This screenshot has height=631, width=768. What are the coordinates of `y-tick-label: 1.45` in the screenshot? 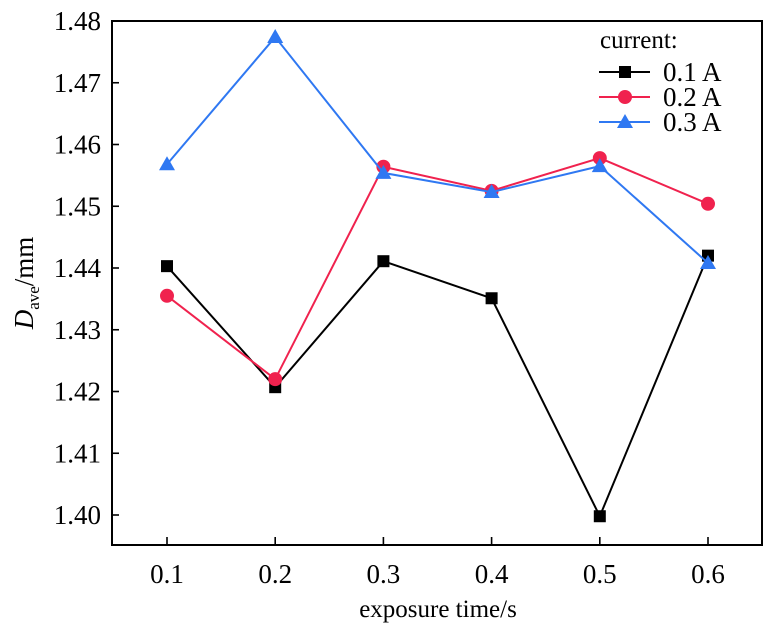 It's located at (77, 206).